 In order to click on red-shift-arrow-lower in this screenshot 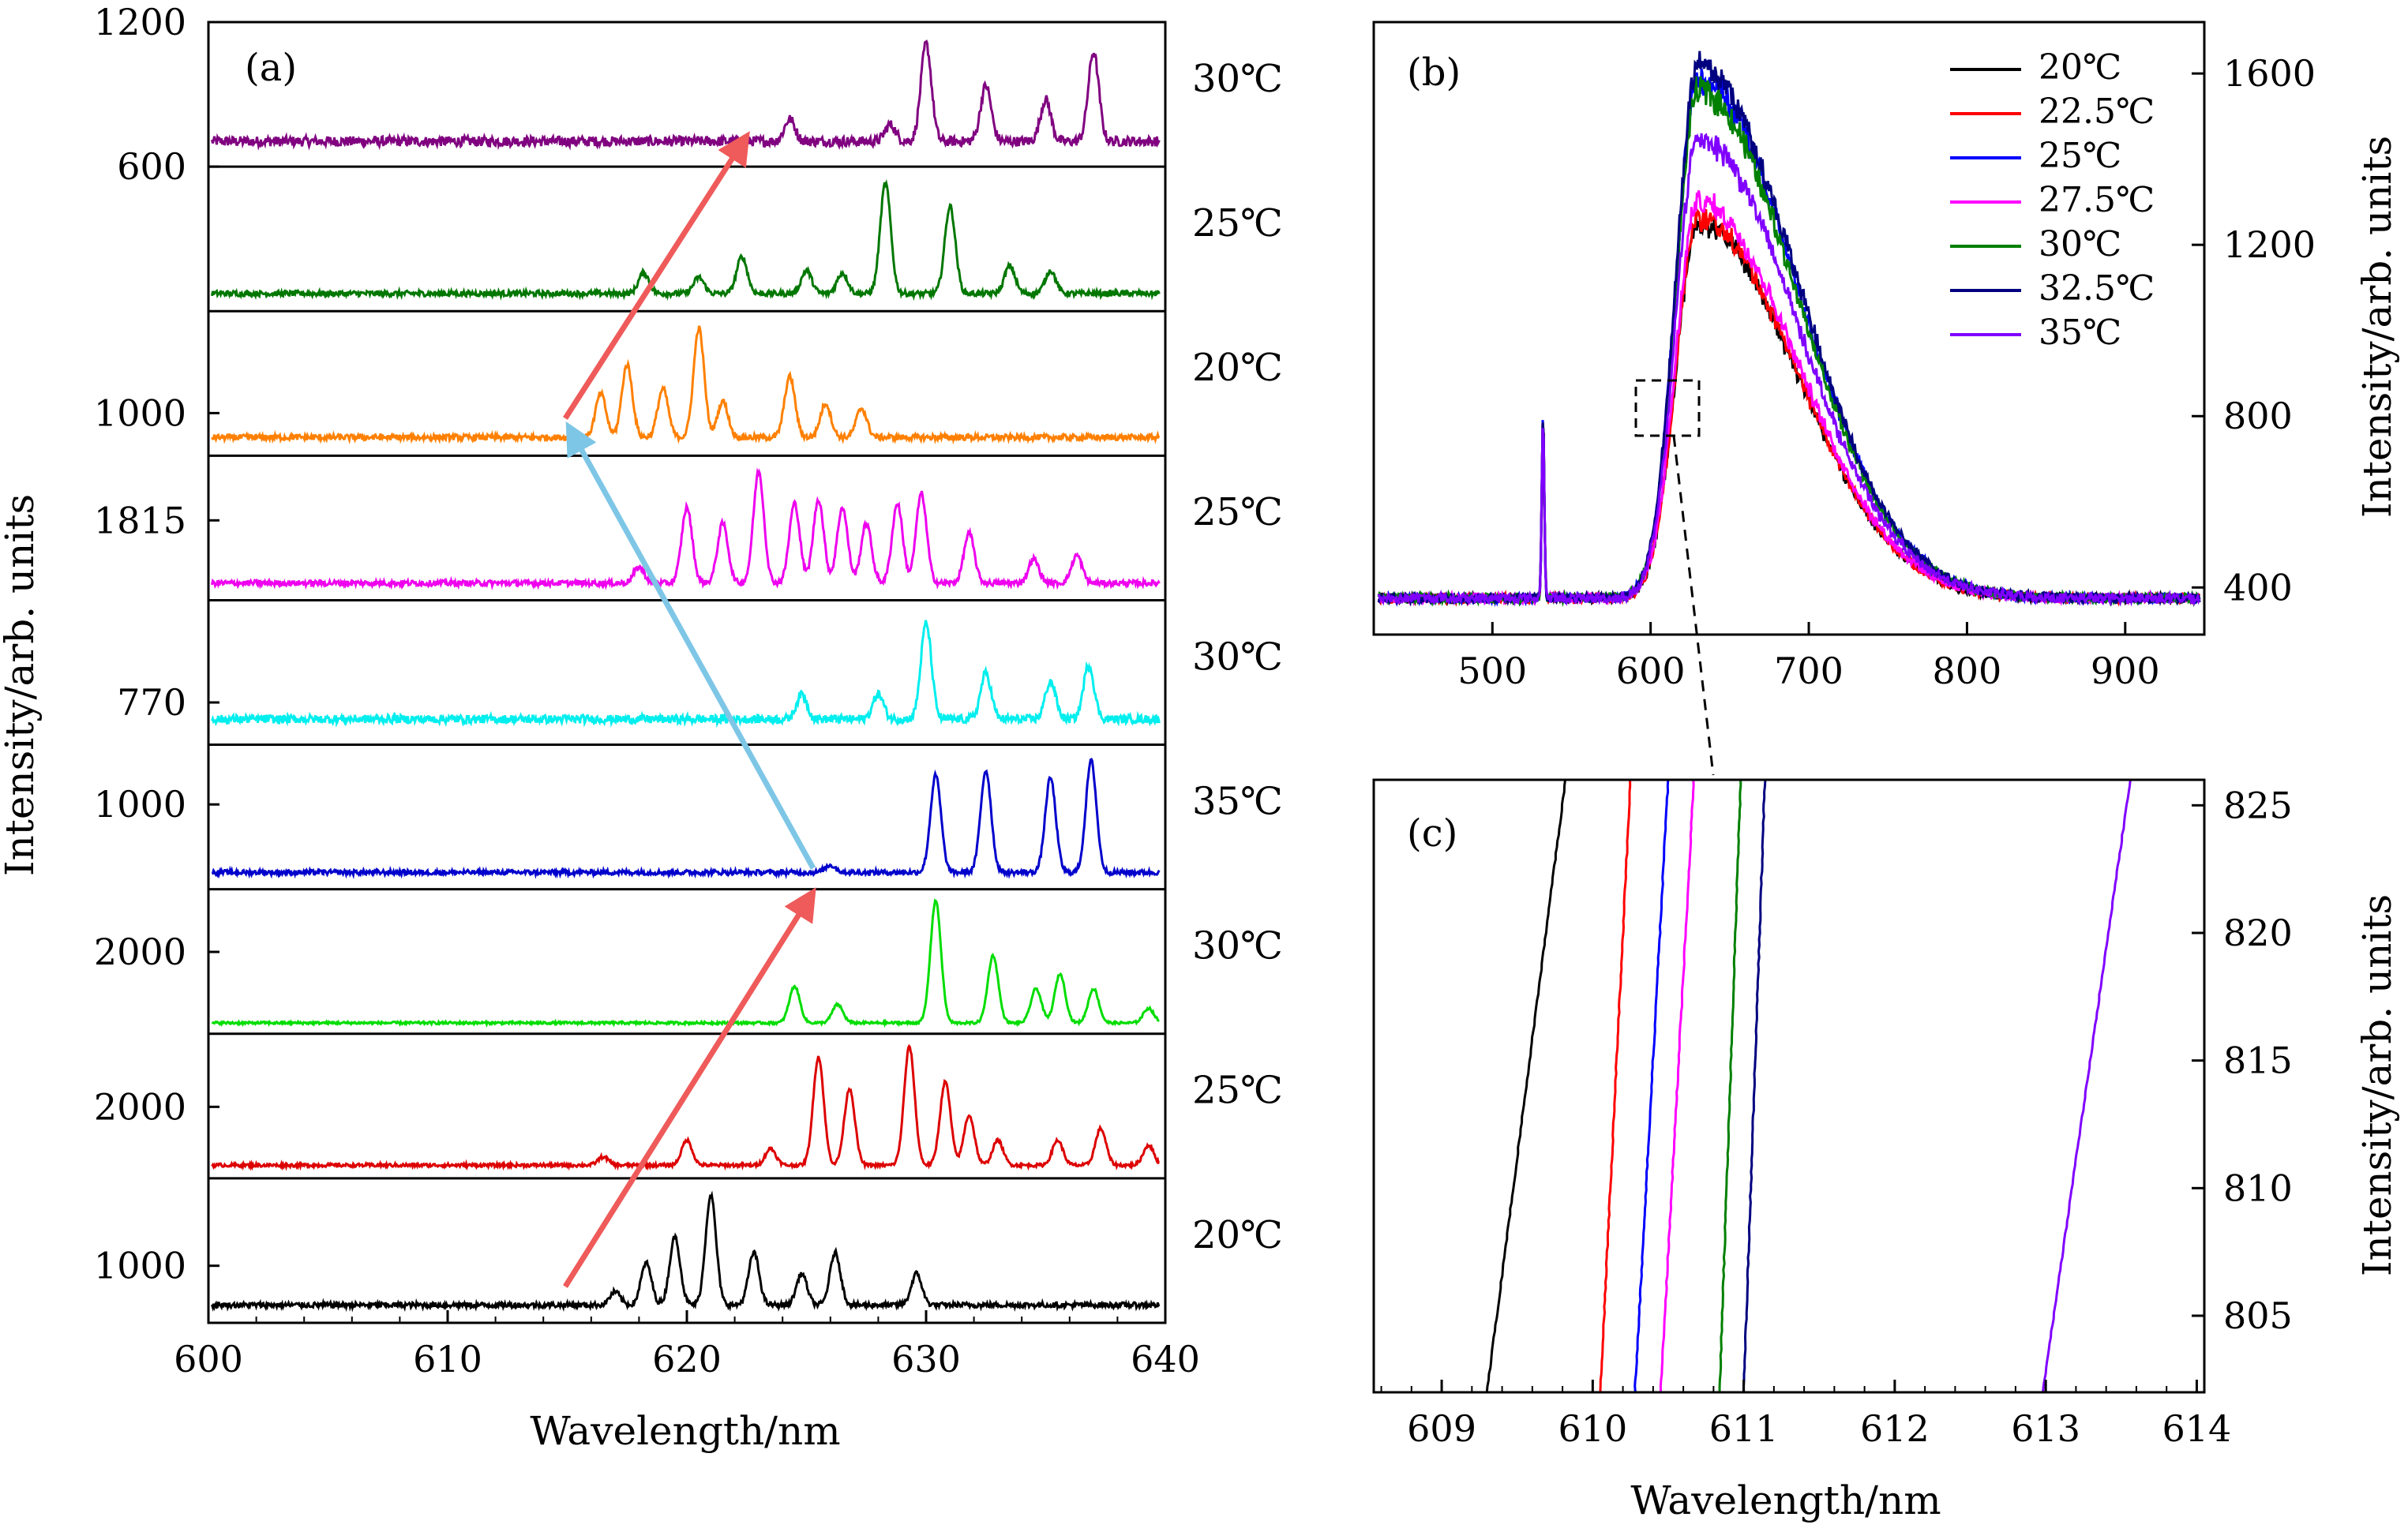, I will do `click(689, 1087)`.